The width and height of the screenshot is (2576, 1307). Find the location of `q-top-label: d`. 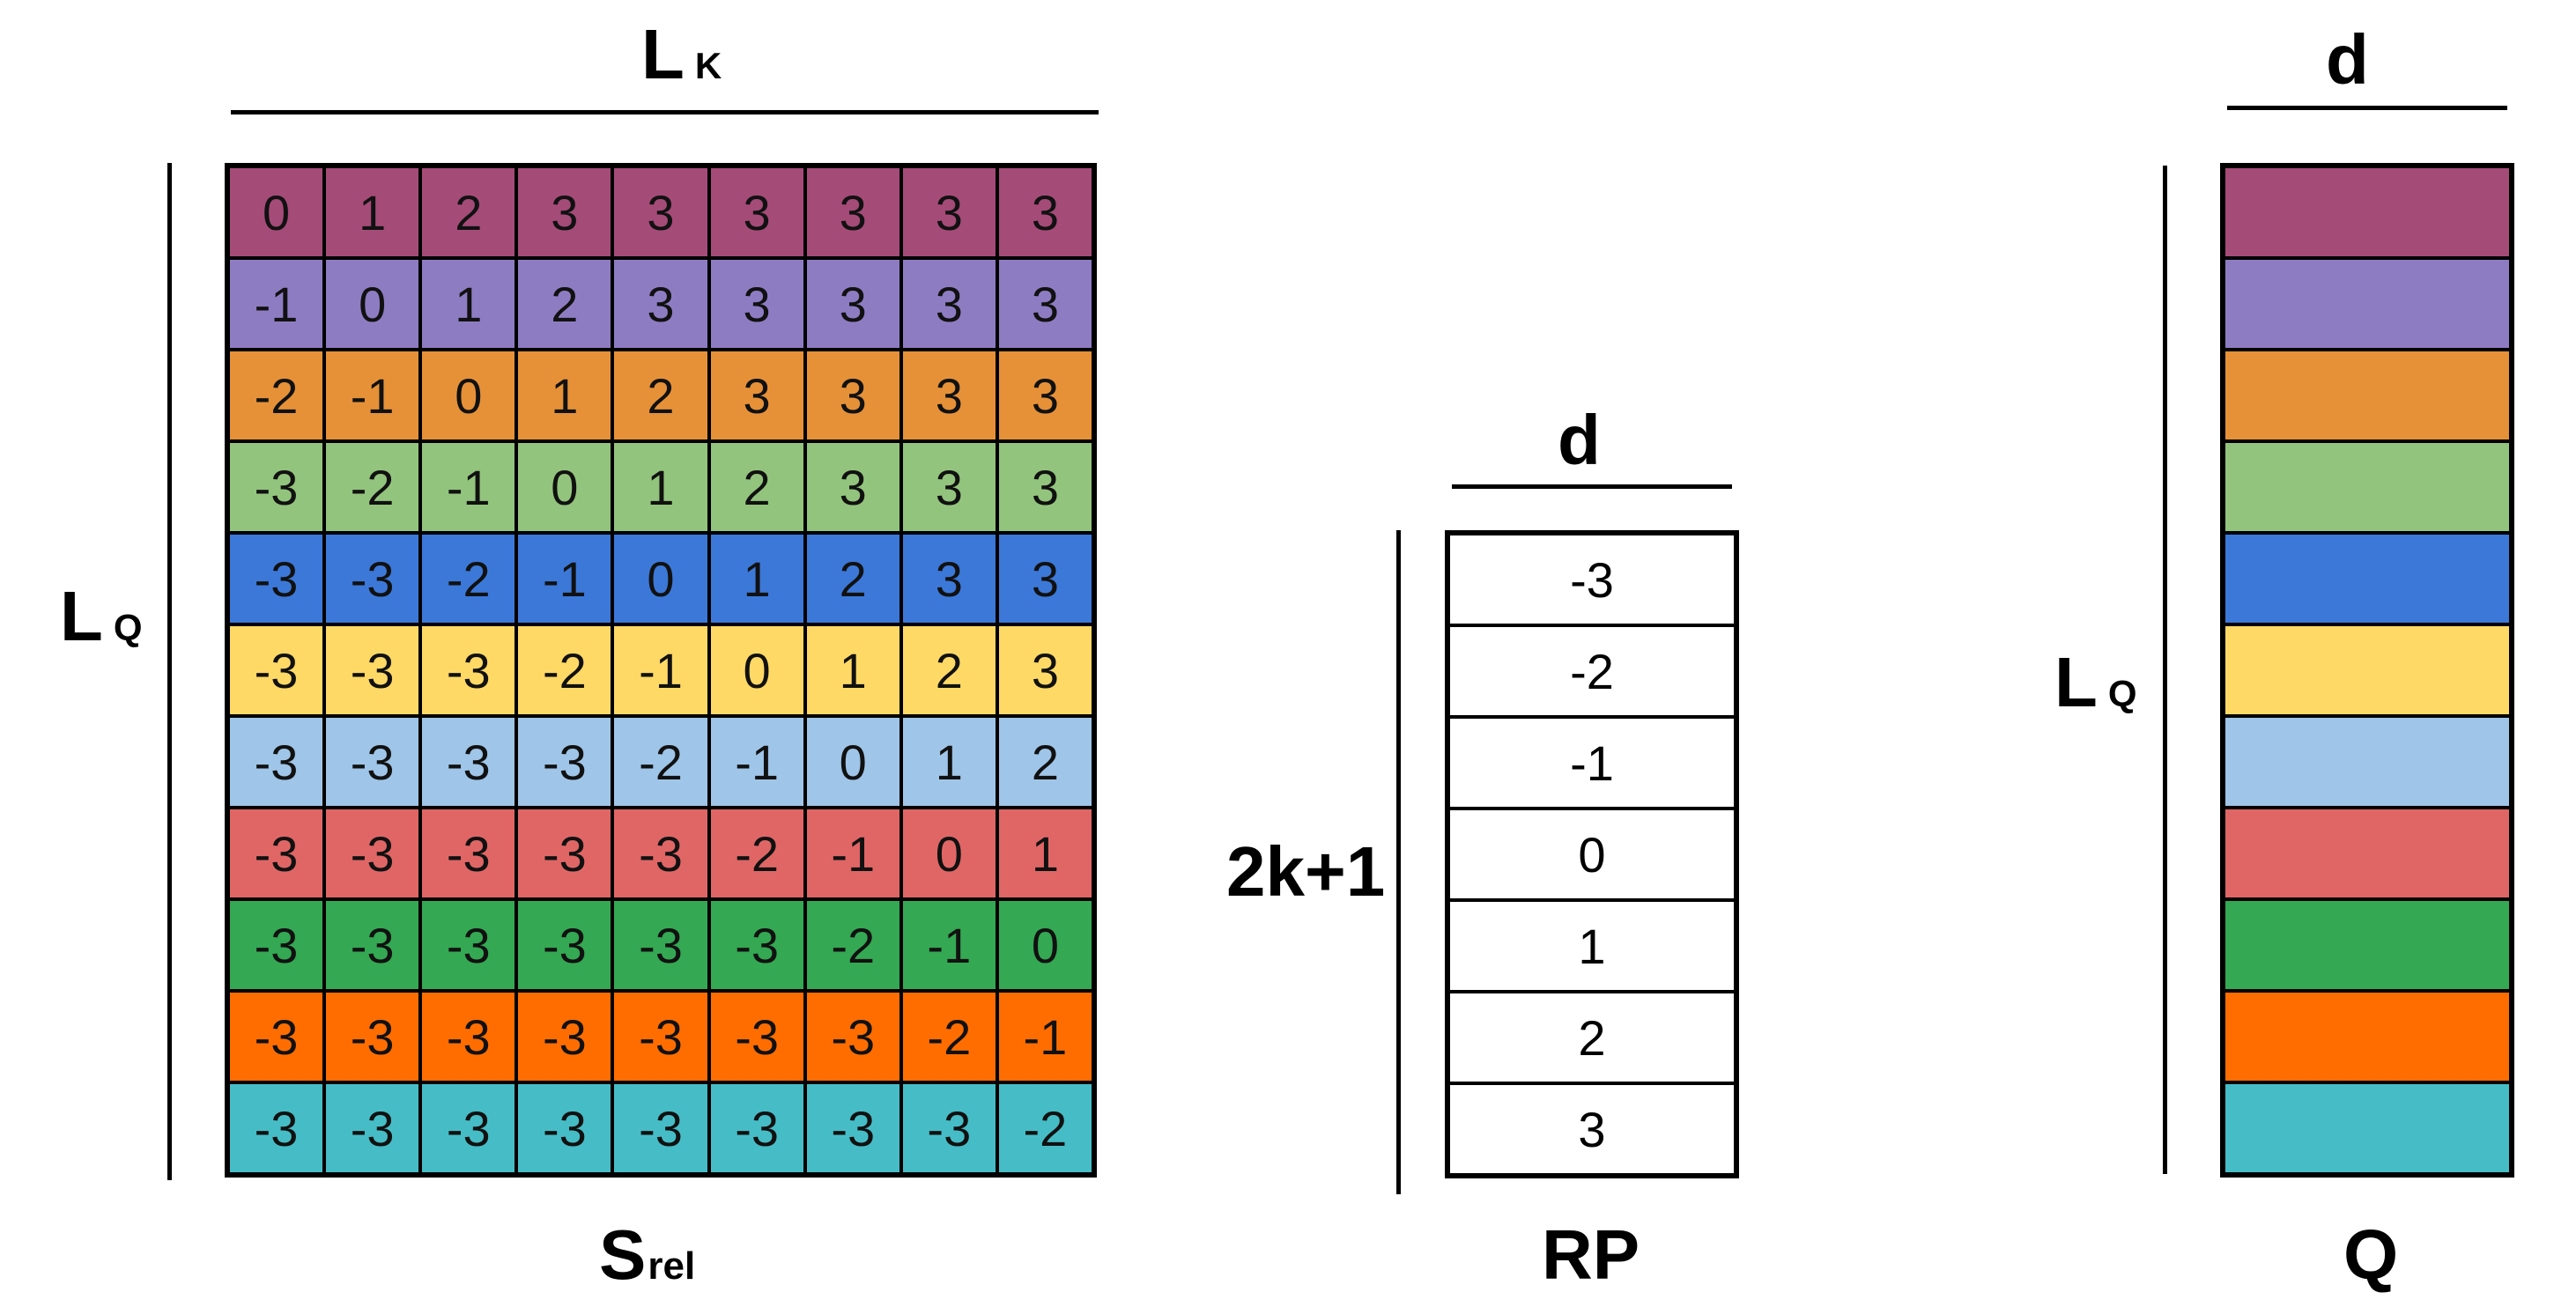

q-top-label: d is located at coordinates (2348, 59).